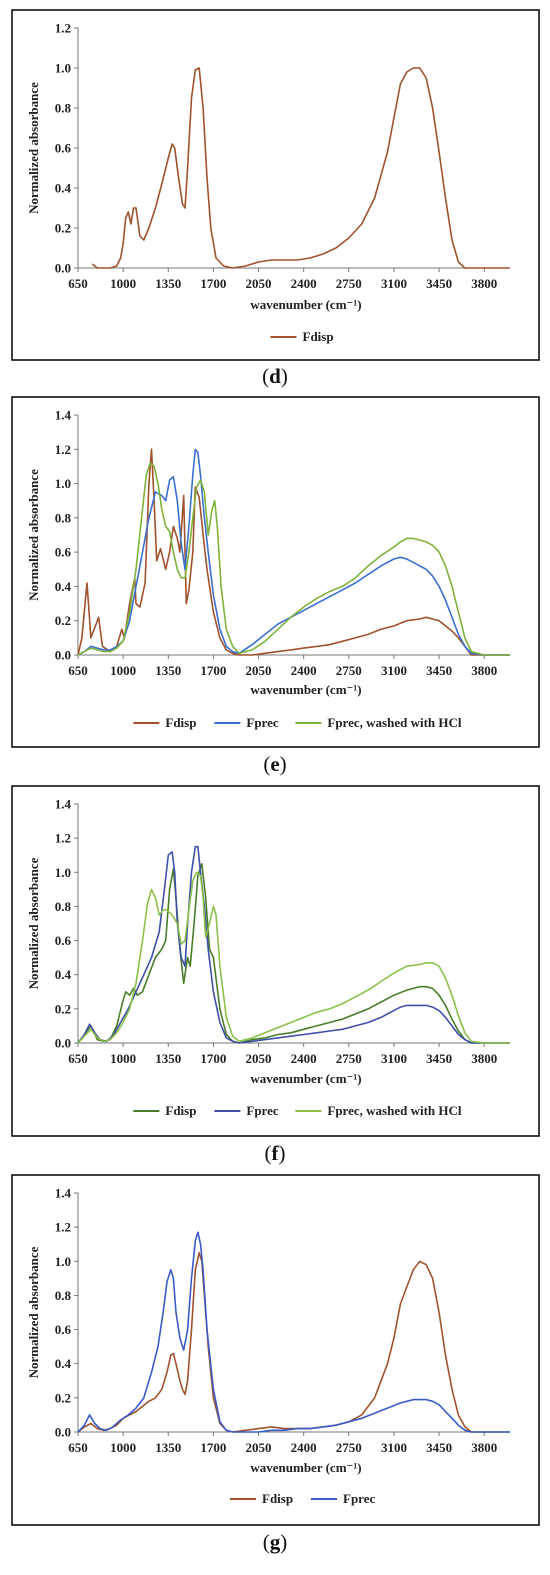  Describe the element at coordinates (274, 764) in the screenshot. I see `panel-caption: (e)` at that location.